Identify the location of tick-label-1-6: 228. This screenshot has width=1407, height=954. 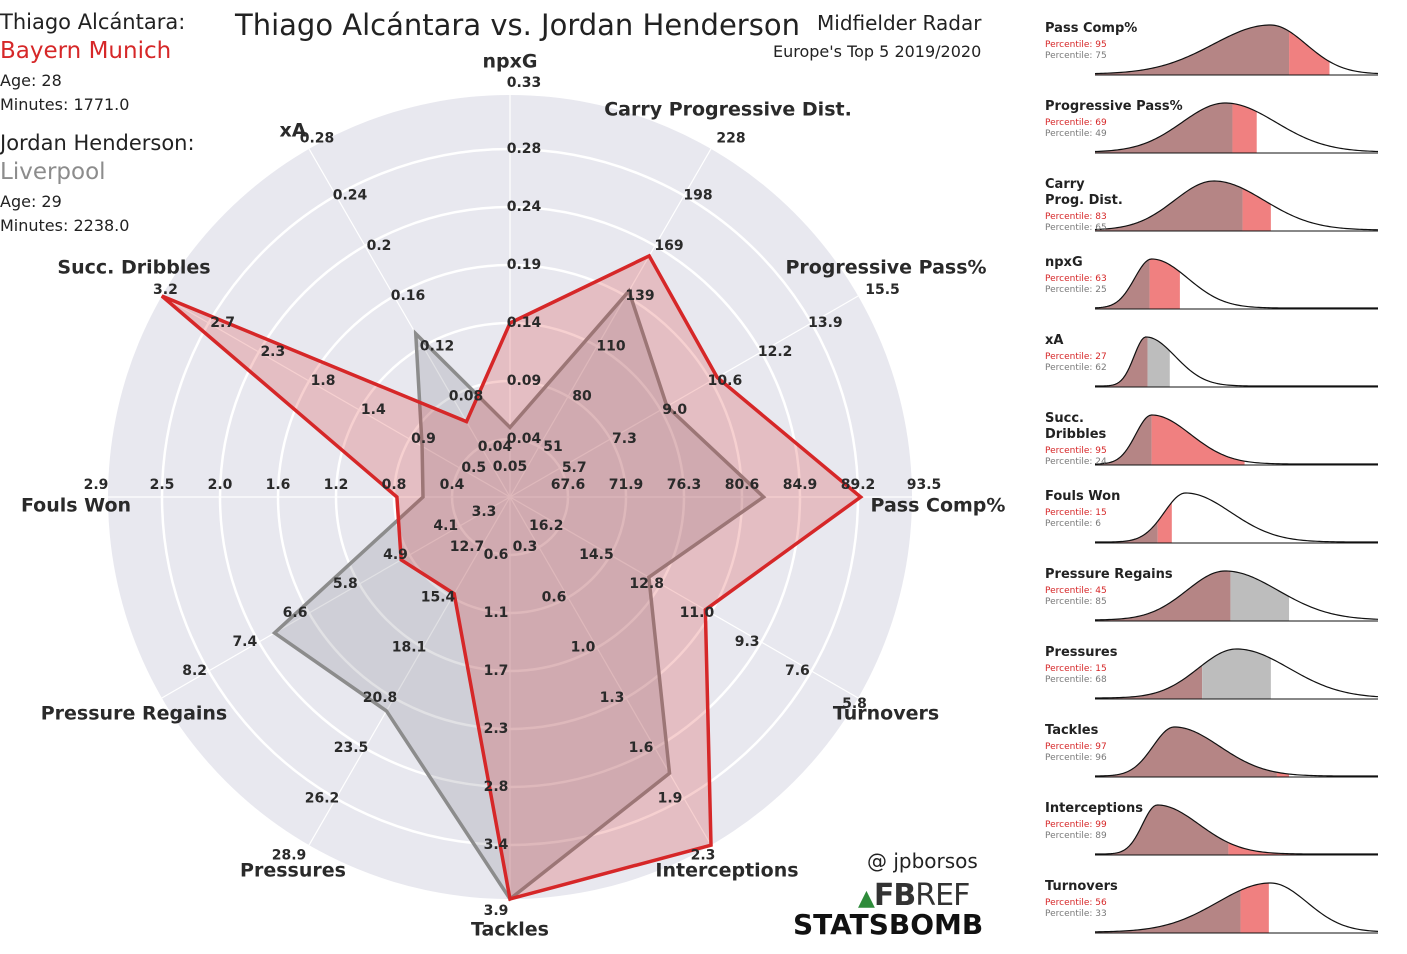
(730, 138).